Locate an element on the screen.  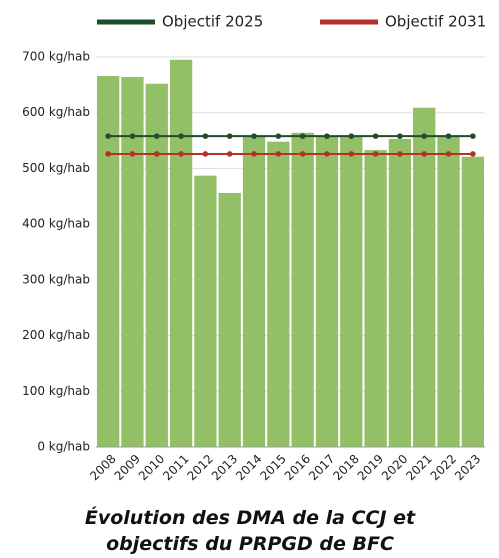
legend-label: Objectif 2031 is located at coordinates (435, 22).